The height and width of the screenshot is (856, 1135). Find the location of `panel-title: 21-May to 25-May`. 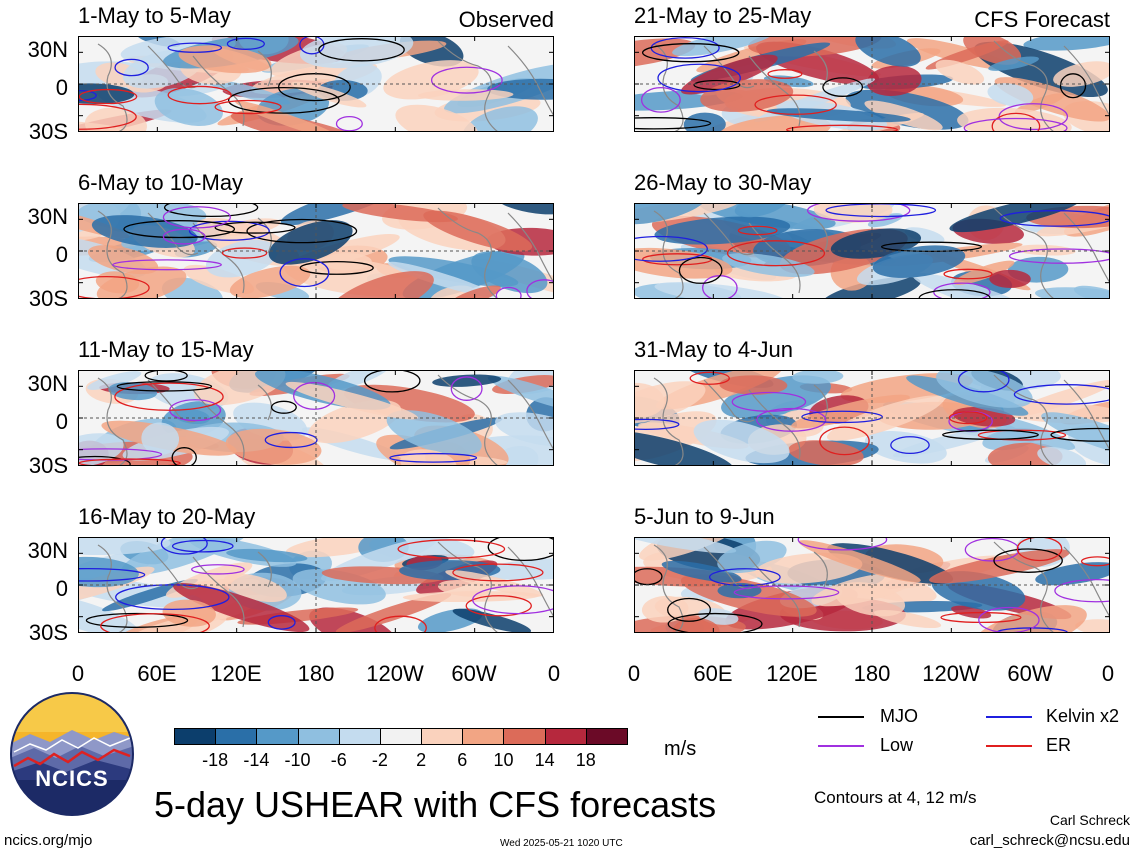

panel-title: 21-May to 25-May is located at coordinates (723, 15).